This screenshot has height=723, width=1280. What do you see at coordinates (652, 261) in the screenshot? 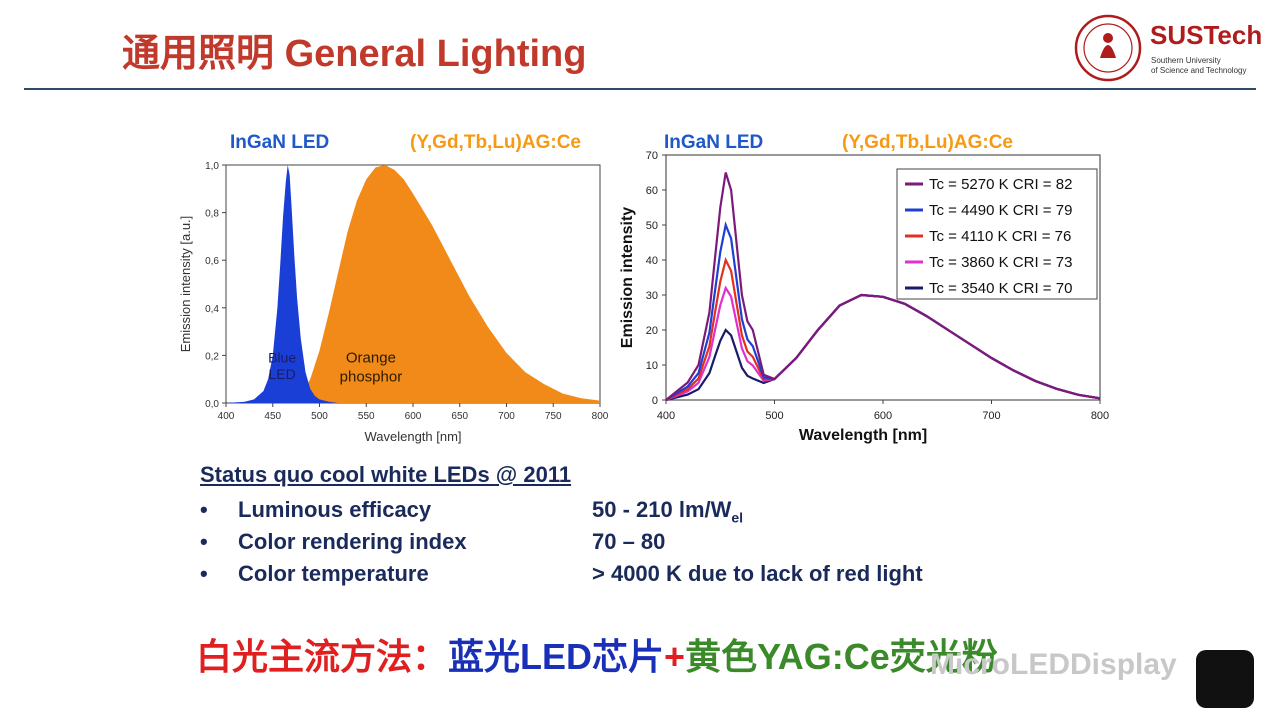
I see `y-tick-label: 40` at bounding box center [652, 261].